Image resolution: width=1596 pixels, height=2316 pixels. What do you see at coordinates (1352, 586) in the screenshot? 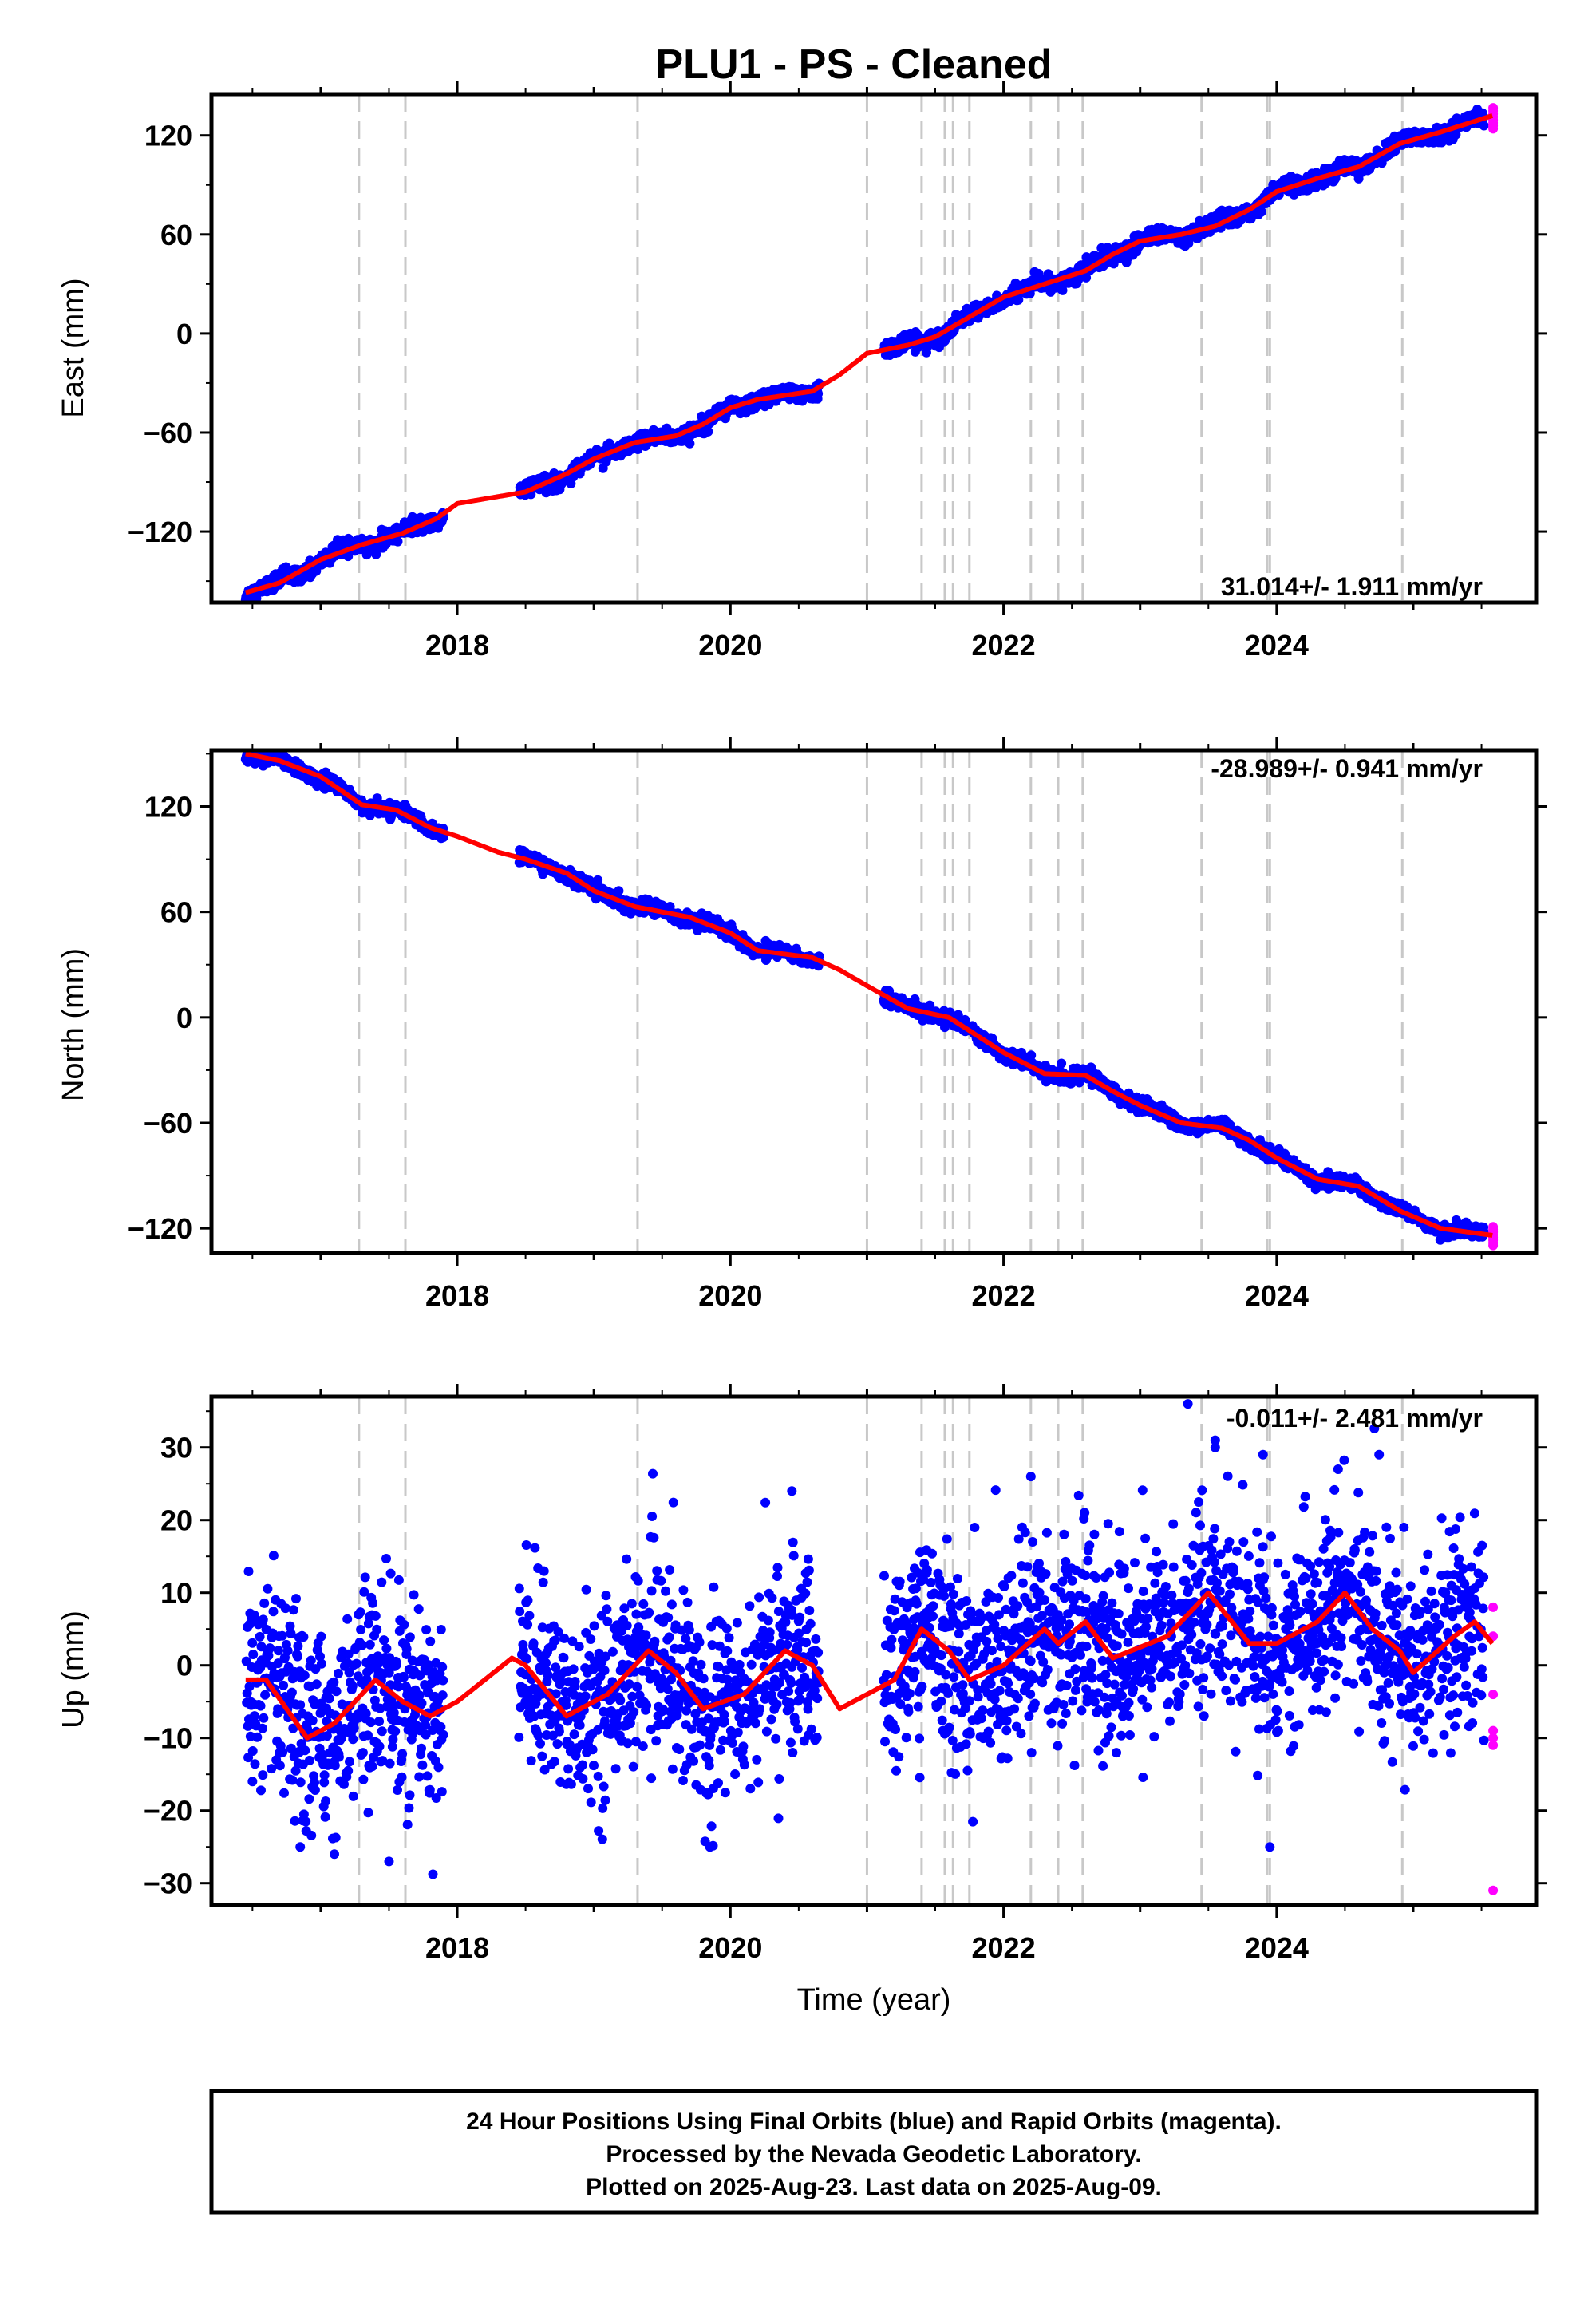
I see `east-velocity-label: 31.014+/- 1.911 mm/yr` at bounding box center [1352, 586].